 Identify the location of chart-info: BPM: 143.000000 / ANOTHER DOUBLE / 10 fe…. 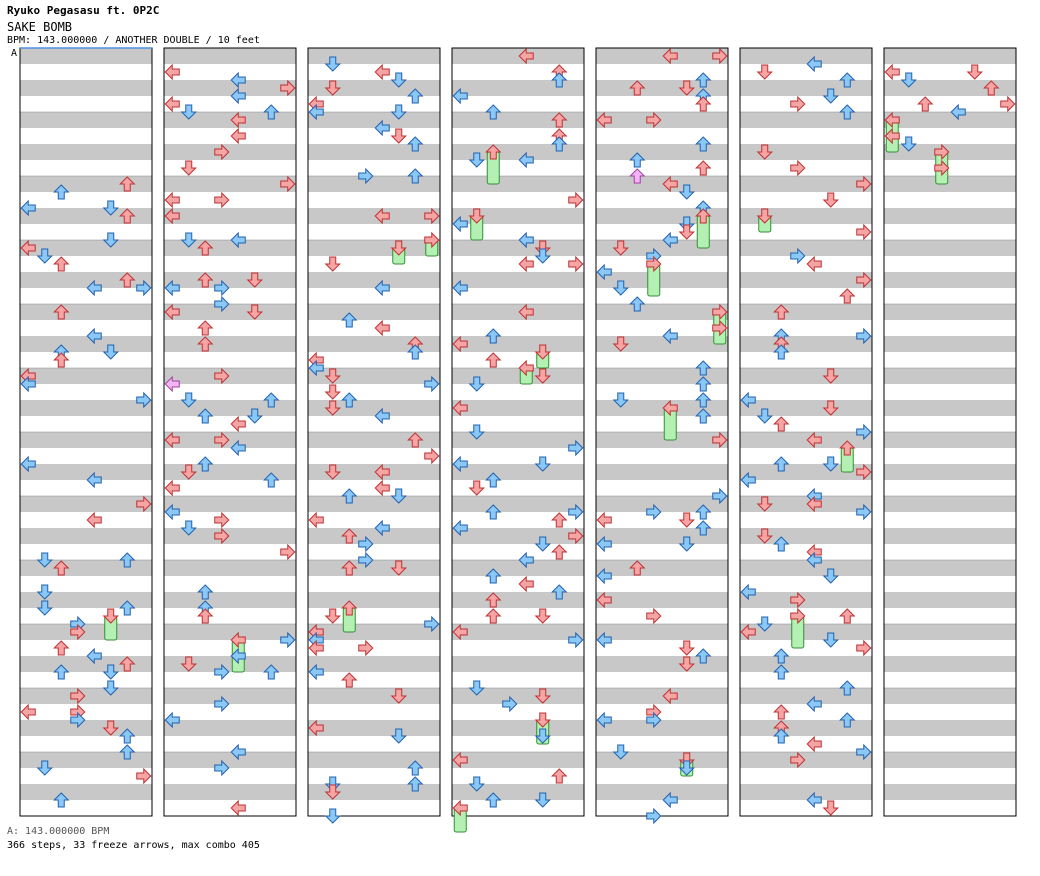
(133, 40).